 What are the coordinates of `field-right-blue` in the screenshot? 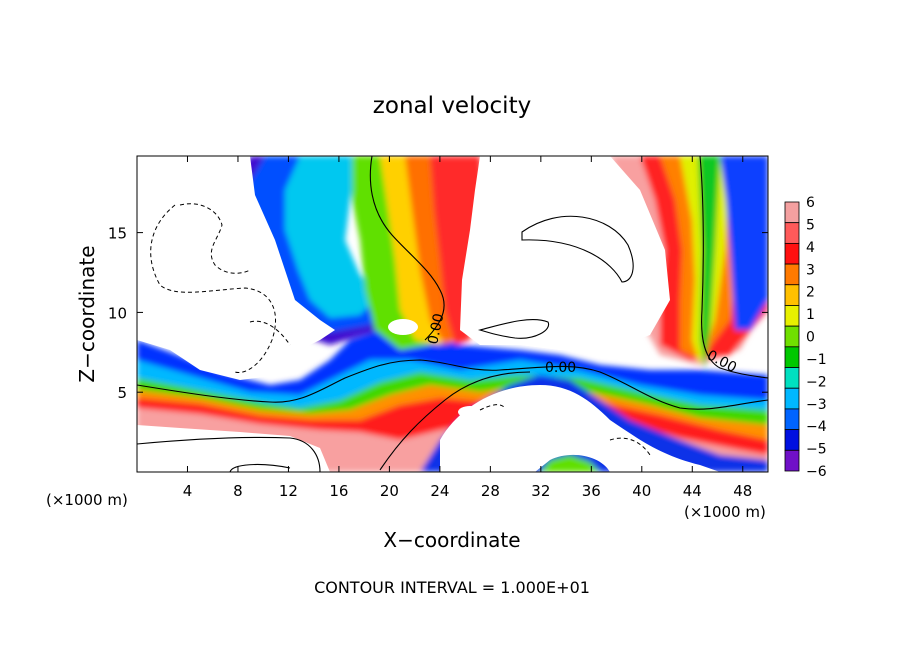 It's located at (744, 243).